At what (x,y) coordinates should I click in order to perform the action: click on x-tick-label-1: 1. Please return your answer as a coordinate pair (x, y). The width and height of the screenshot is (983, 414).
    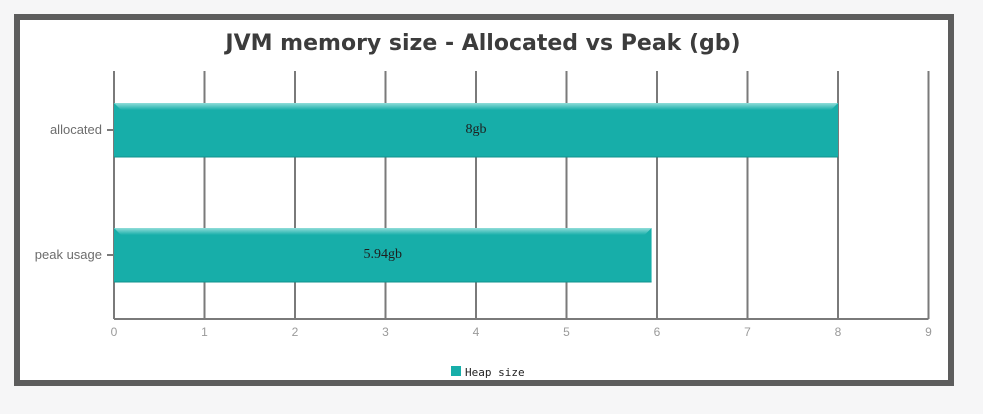
    Looking at the image, I should click on (204, 332).